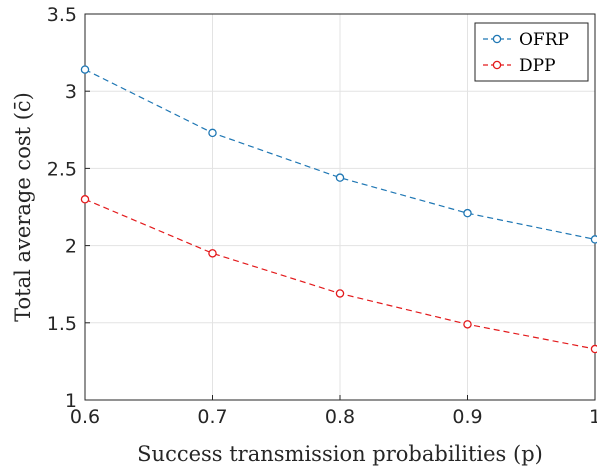 The image size is (597, 471). I want to click on x-axis: 0.6 0.7 0.8 0.9 1, so click(333, 411).